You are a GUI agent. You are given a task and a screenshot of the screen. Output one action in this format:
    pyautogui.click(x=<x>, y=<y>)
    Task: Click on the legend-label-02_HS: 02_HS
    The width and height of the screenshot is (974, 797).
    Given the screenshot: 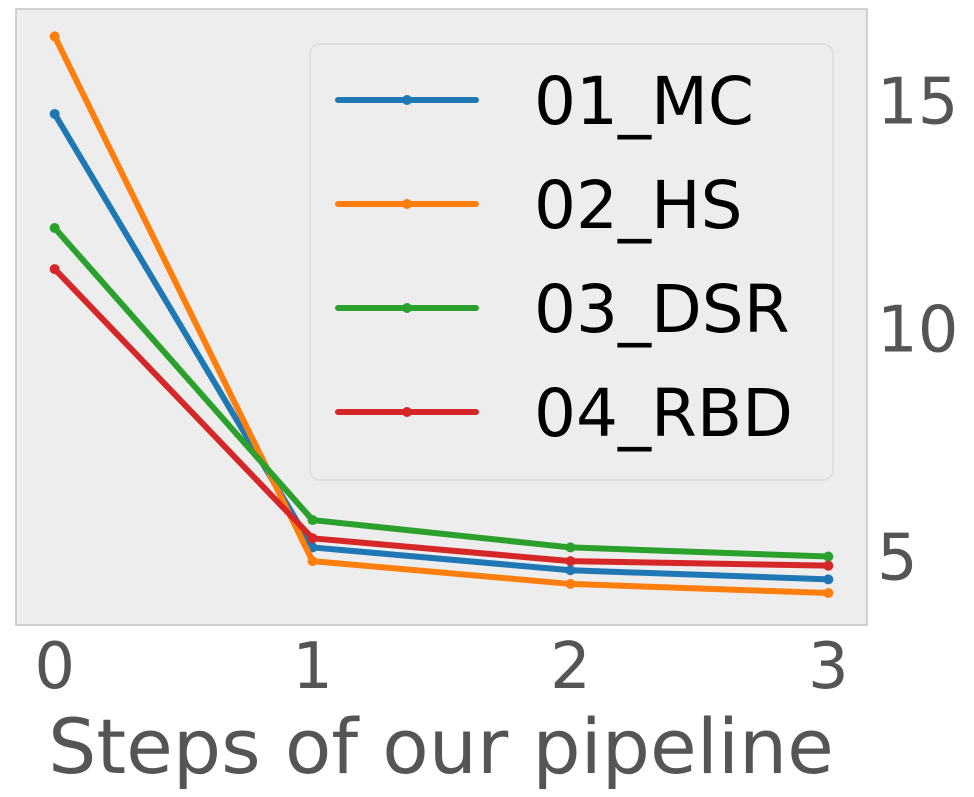 What is the action you would take?
    pyautogui.click(x=638, y=205)
    